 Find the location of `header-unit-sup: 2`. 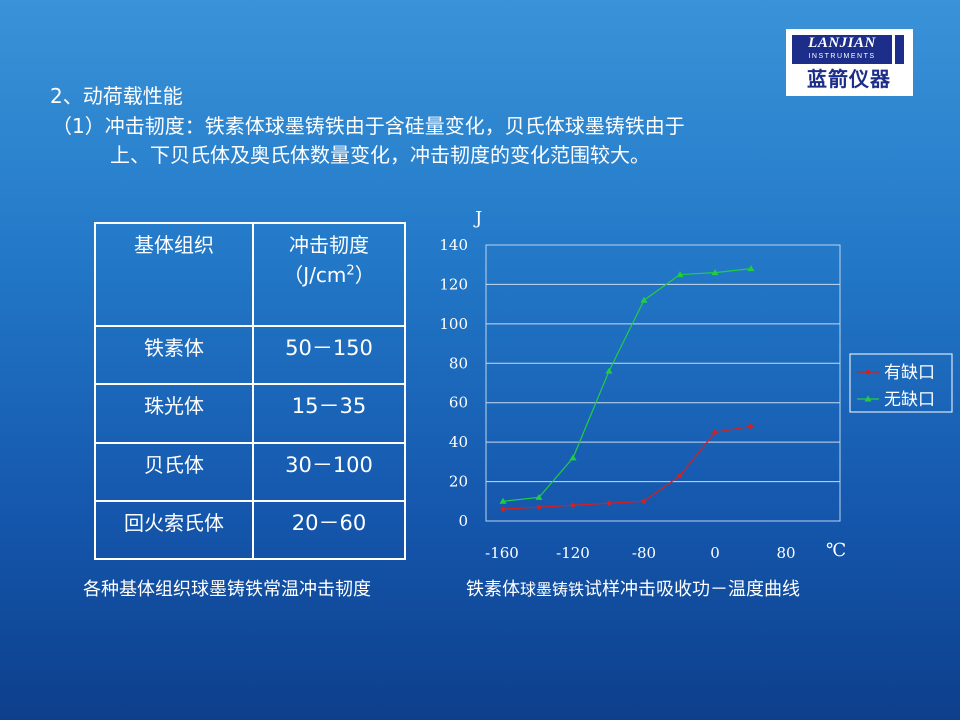

header-unit-sup: 2 is located at coordinates (350, 271).